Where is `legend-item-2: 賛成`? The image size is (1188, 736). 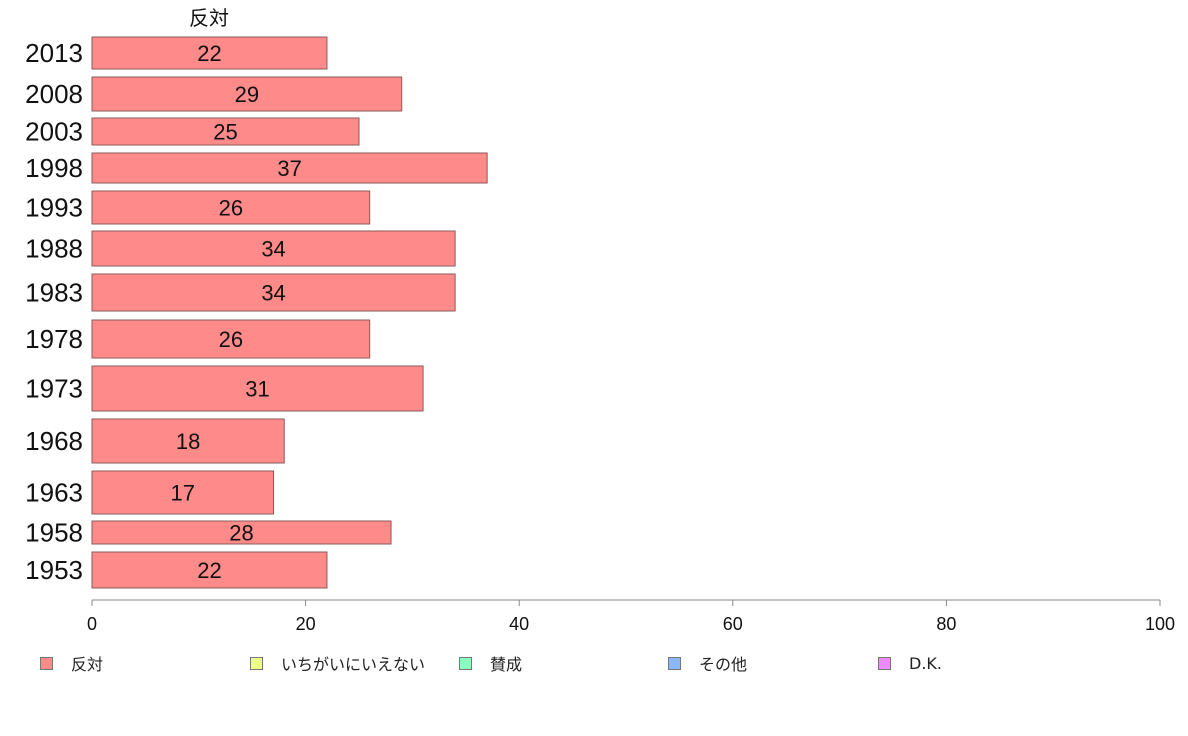
legend-item-2: 賛成 is located at coordinates (490, 663).